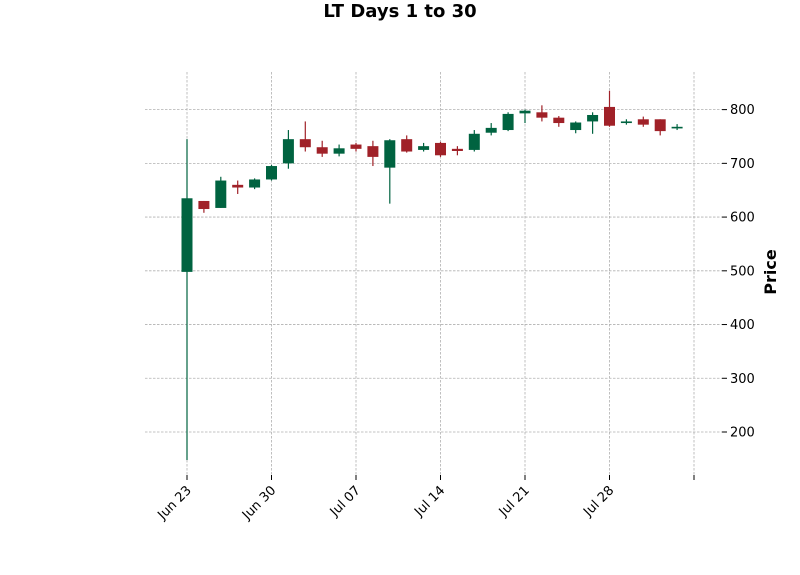  I want to click on y-tick-label: 400, so click(742, 325).